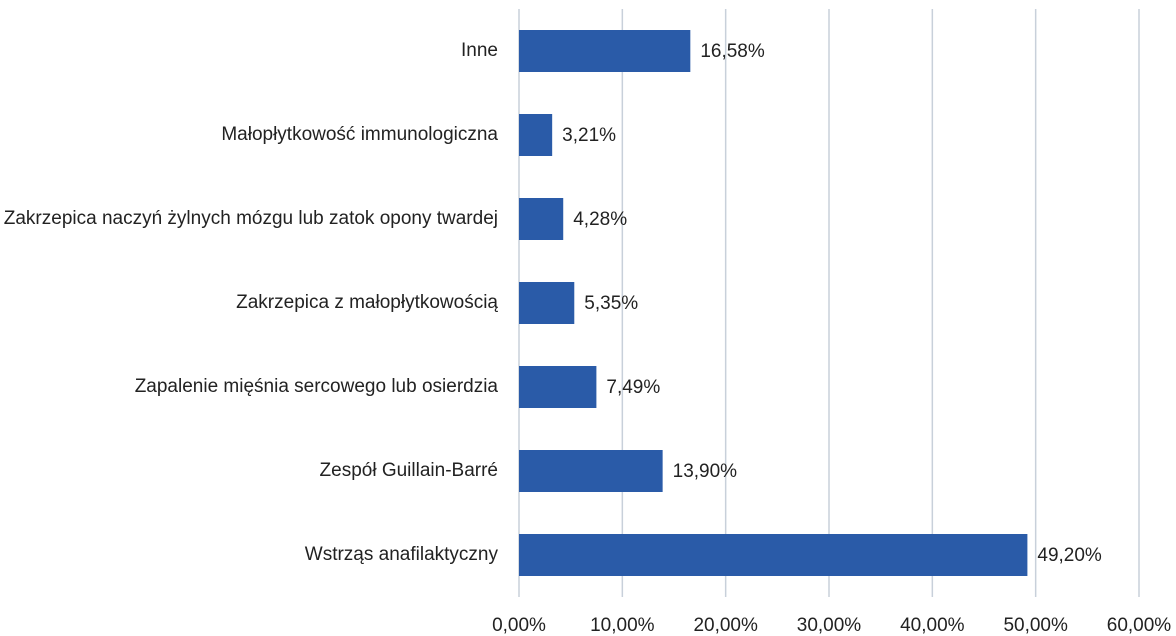  Describe the element at coordinates (519, 625) in the screenshot. I see `x-tick-label: 0,00%` at that location.